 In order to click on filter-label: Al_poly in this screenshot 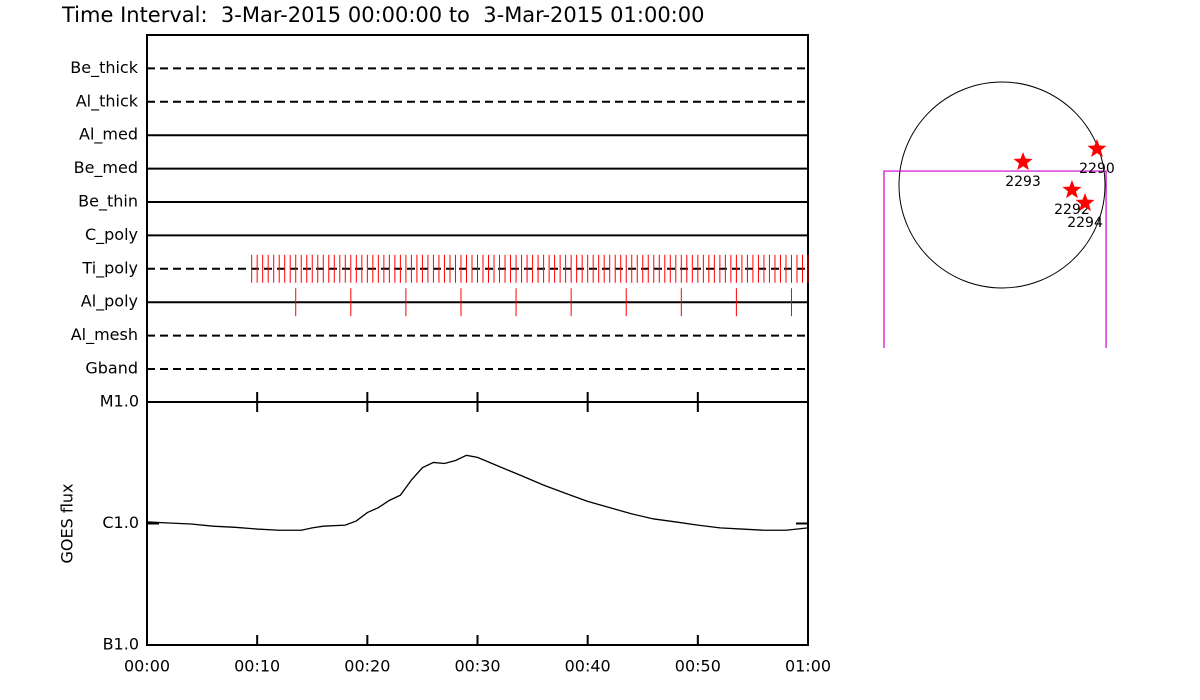, I will do `click(109, 302)`.